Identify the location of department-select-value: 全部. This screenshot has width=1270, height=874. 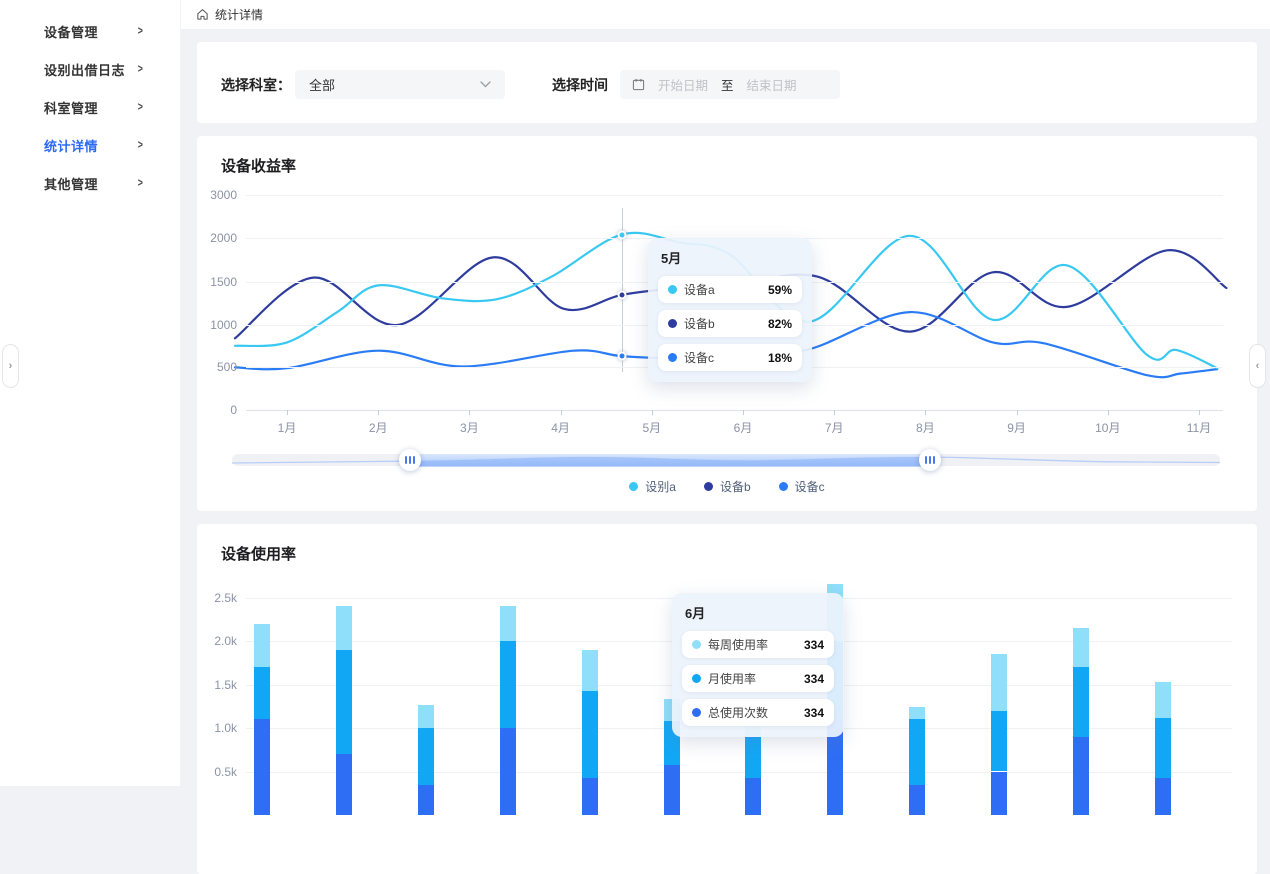
(322, 84).